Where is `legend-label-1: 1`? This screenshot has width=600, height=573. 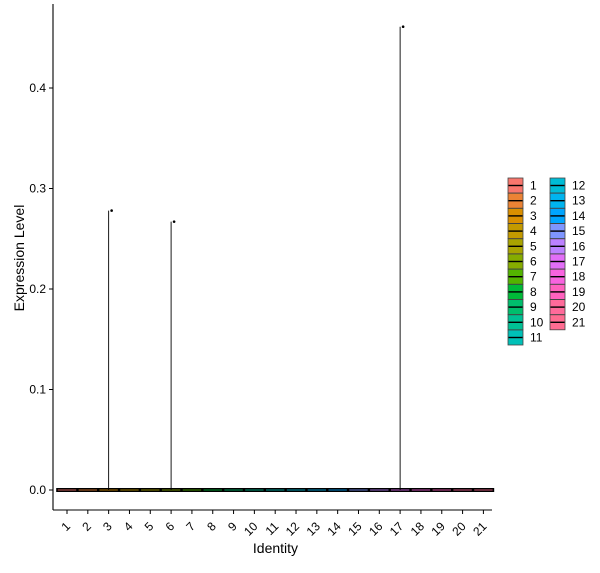
legend-label-1: 1 is located at coordinates (533, 186).